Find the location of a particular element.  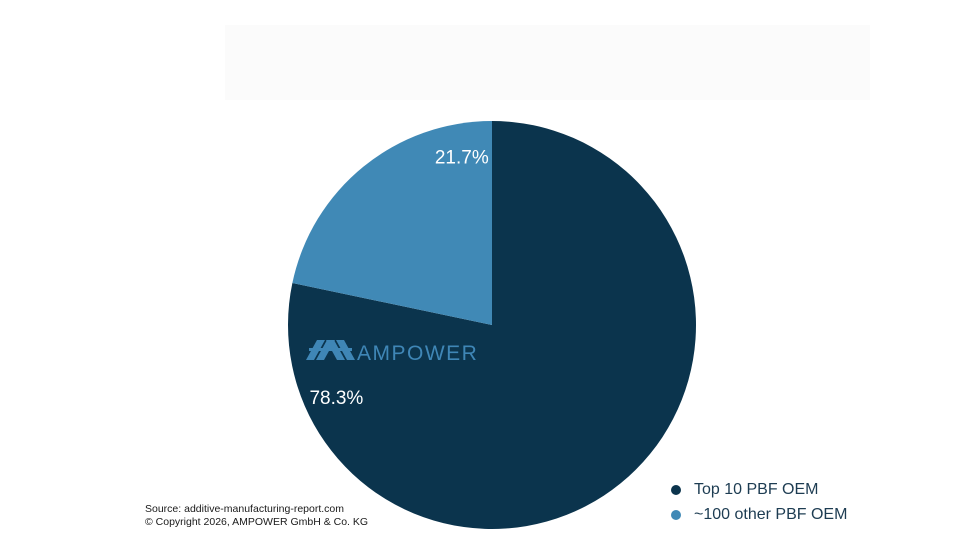

legend-label: Top 10 PBF OEM is located at coordinates (756, 489).